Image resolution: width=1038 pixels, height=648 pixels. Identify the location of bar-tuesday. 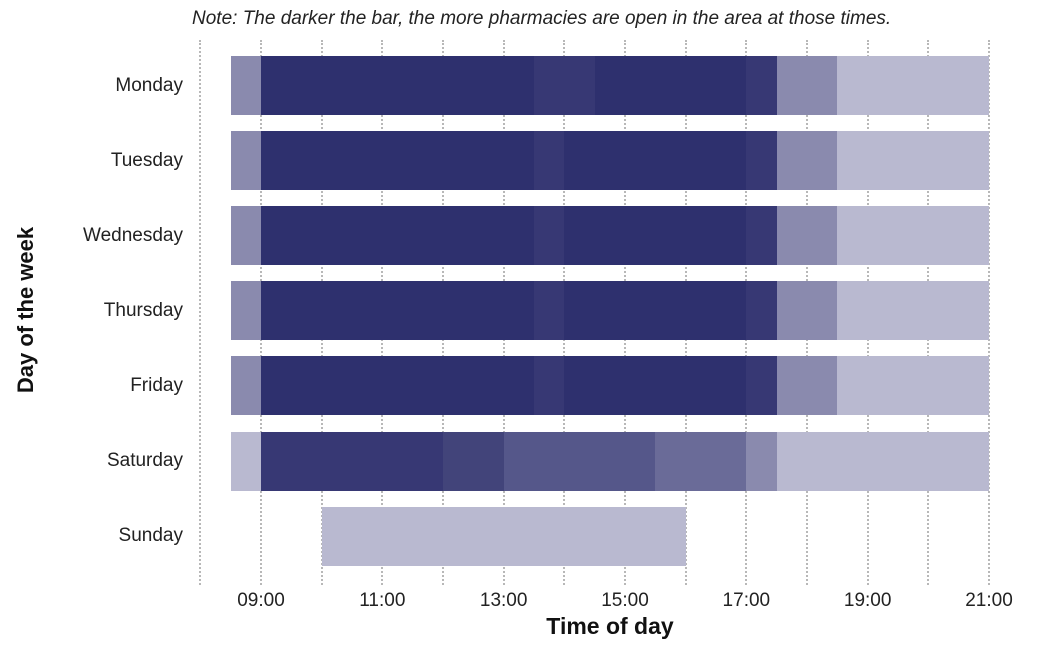
(519, 161).